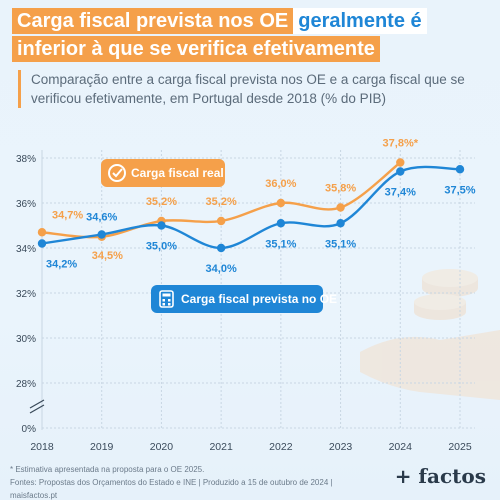 This screenshot has width=500, height=500. Describe the element at coordinates (61, 265) in the screenshot. I see `data-label: 34,2%` at that location.